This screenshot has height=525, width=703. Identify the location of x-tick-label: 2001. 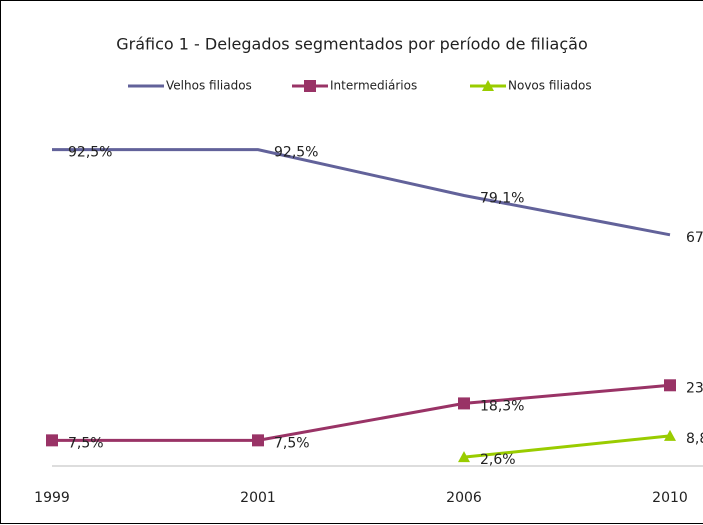
(258, 498).